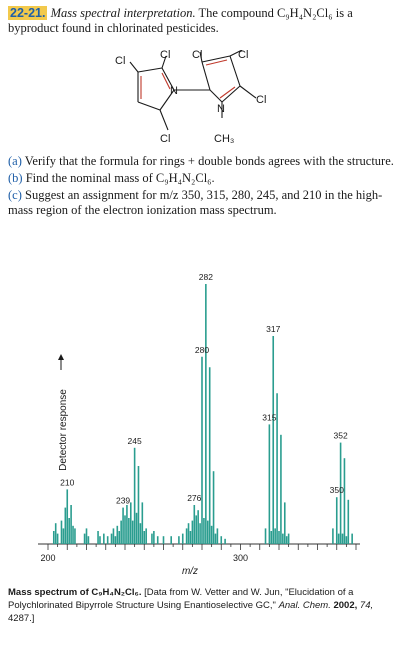  Describe the element at coordinates (240, 558) in the screenshot. I see `x-tick-label: 300` at that location.